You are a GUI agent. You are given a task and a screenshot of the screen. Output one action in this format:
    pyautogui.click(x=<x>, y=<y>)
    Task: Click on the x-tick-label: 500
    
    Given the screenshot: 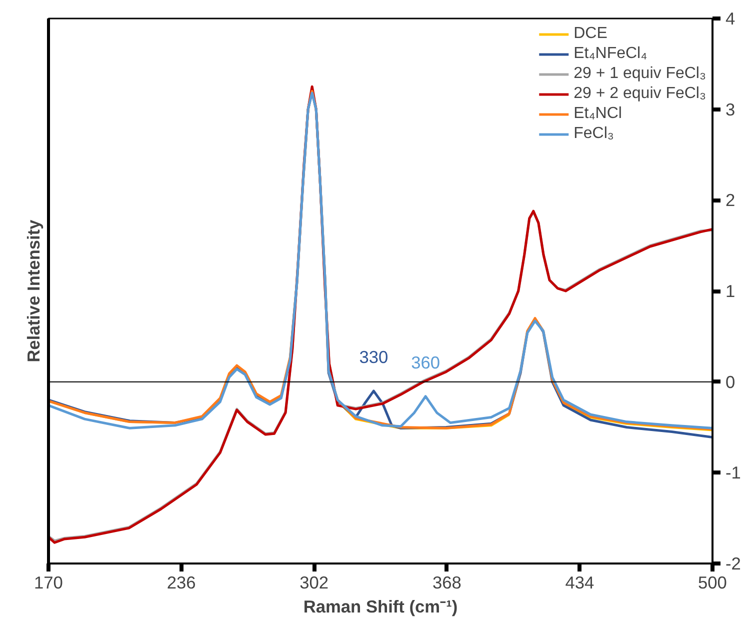 What is the action you would take?
    pyautogui.click(x=712, y=582)
    